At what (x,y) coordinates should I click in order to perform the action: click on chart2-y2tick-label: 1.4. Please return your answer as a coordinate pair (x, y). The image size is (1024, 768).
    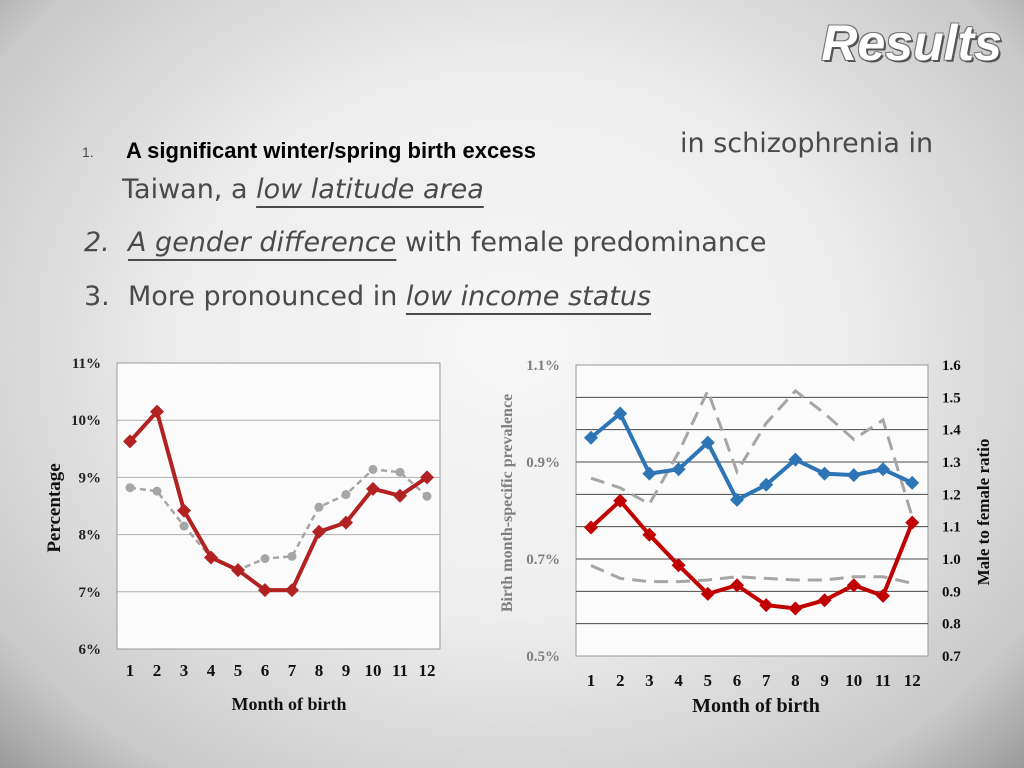
    Looking at the image, I should click on (951, 431).